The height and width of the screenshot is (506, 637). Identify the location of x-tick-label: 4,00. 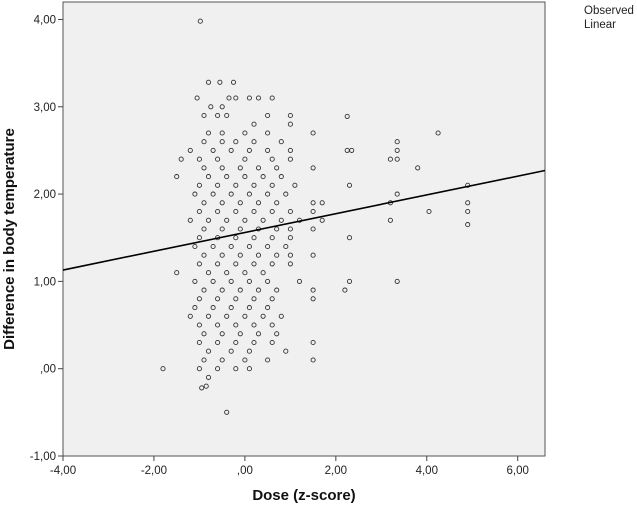
(427, 471).